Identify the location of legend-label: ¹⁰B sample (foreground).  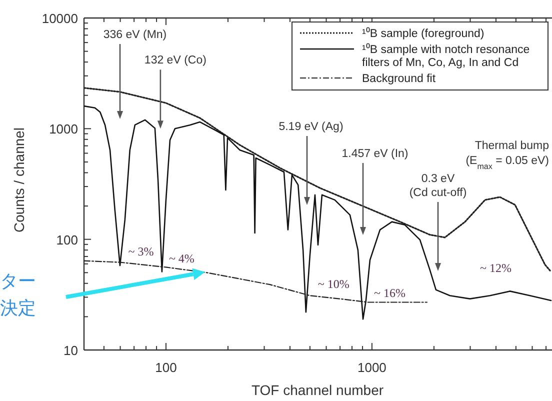
(423, 33).